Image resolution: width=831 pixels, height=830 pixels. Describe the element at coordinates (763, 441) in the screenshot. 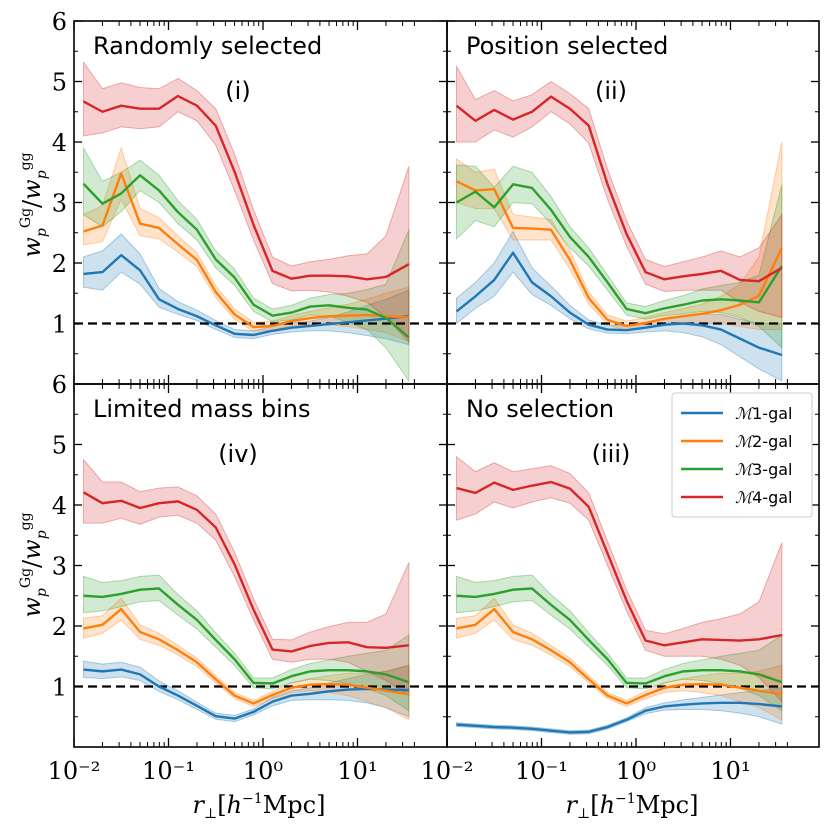

I see `legend-label: ℳ2-gal` at that location.